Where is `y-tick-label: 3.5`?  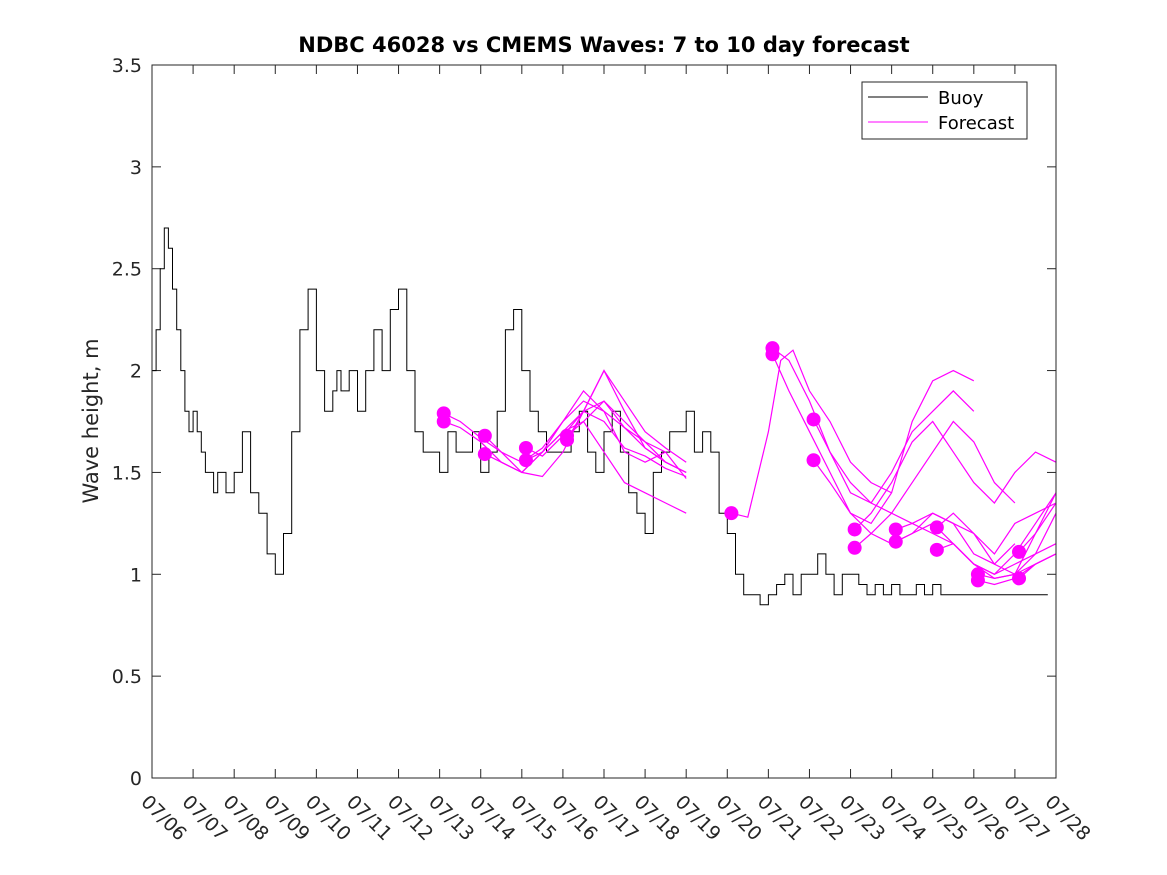 y-tick-label: 3.5 is located at coordinates (127, 66).